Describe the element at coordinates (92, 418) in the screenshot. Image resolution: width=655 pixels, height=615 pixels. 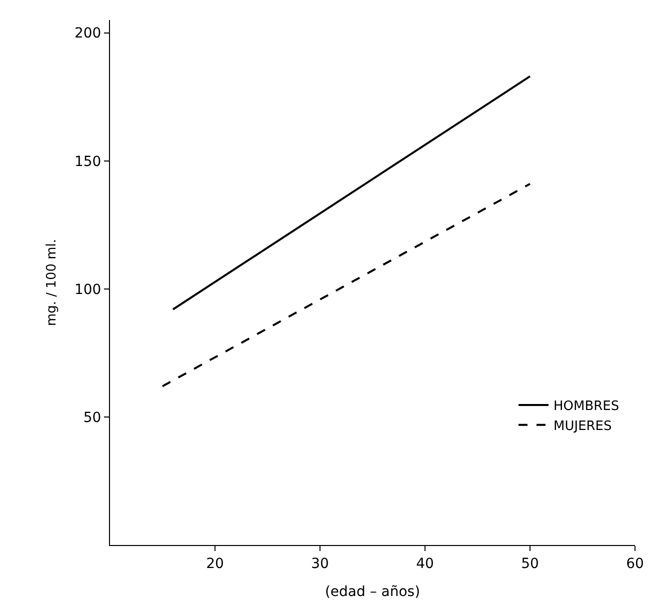
I see `y-tick-label: 50` at that location.